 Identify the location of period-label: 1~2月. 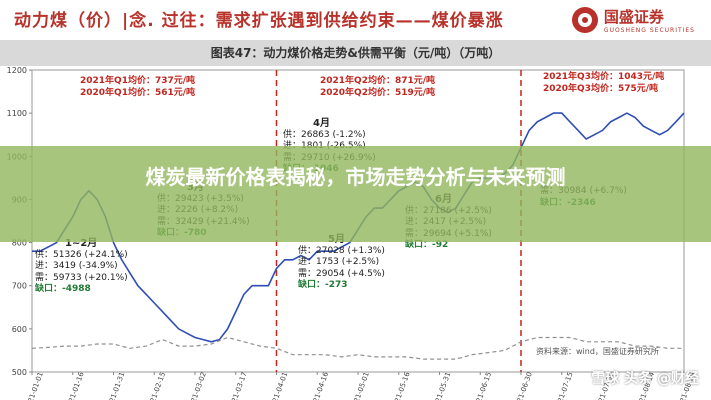
(81, 243).